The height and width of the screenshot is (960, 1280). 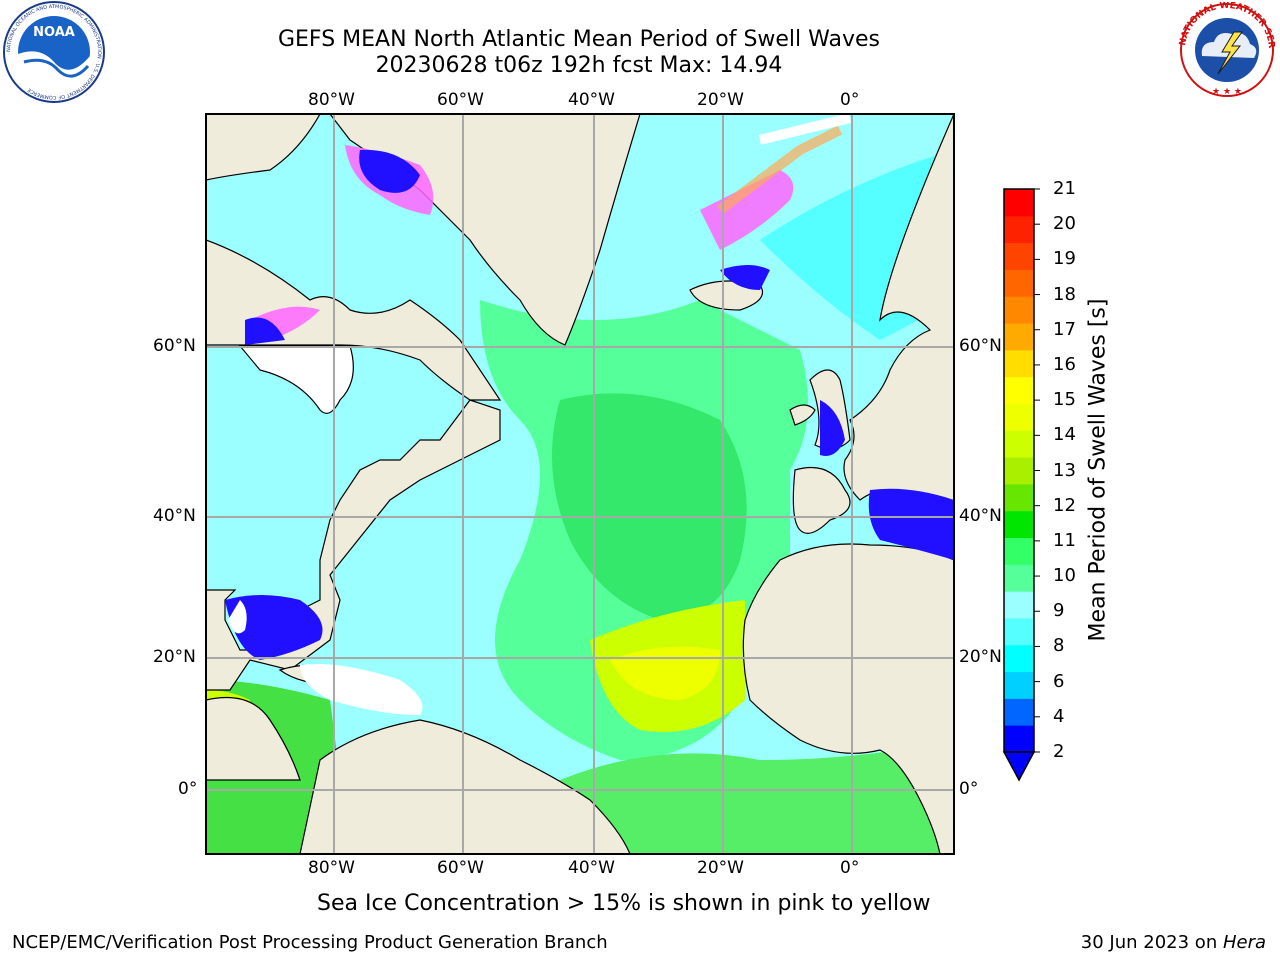 What do you see at coordinates (969, 789) in the screenshot?
I see `lat-label-right-0: 0°` at bounding box center [969, 789].